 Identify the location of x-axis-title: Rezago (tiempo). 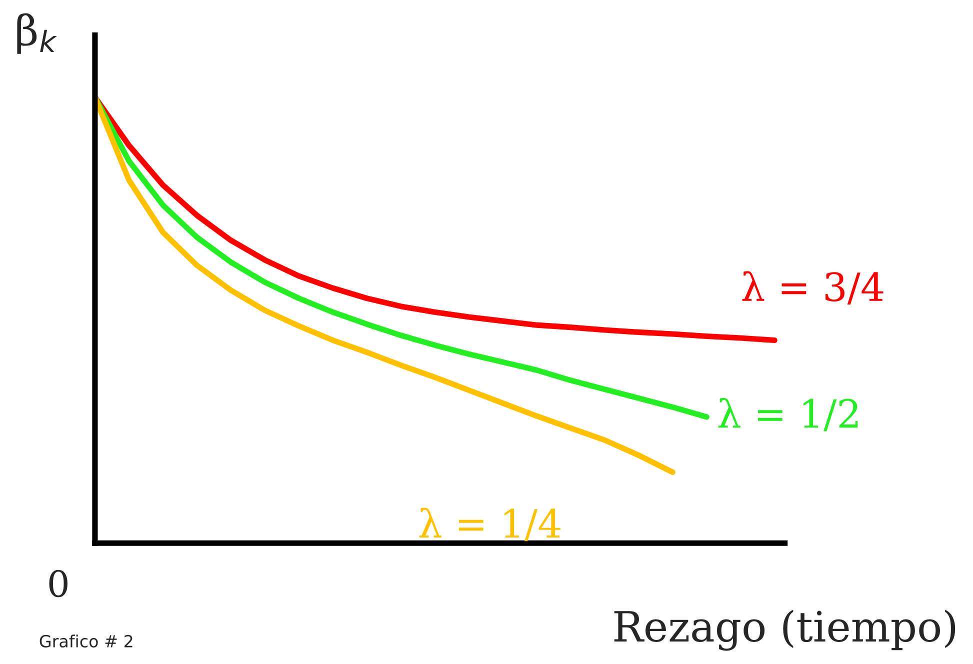
(785, 630).